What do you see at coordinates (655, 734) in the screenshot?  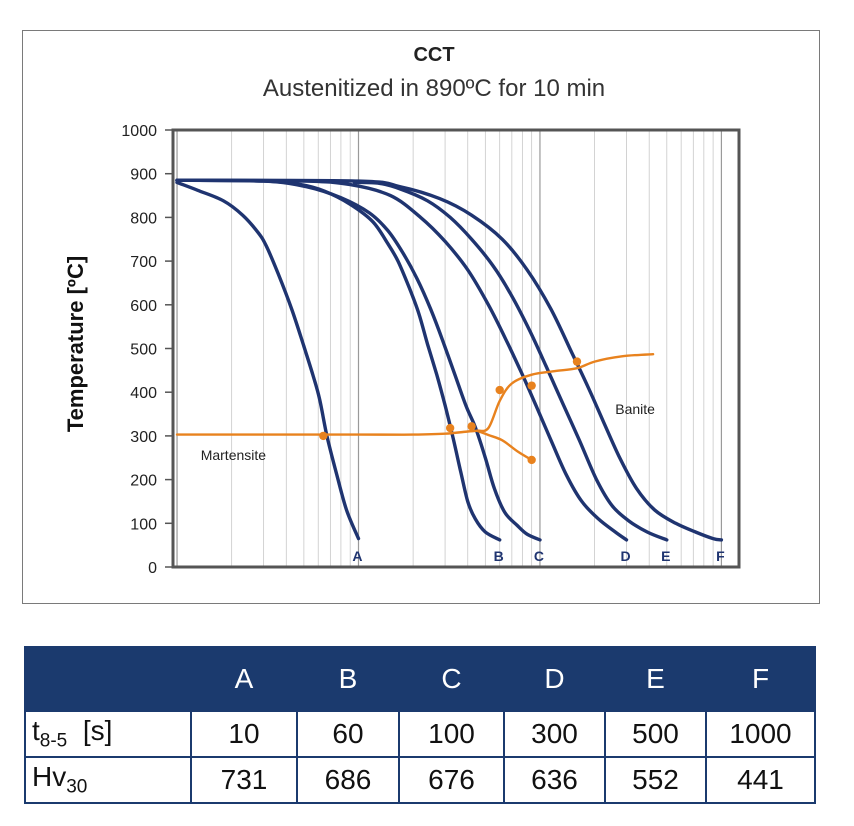 I see `table-cell: 500` at bounding box center [655, 734].